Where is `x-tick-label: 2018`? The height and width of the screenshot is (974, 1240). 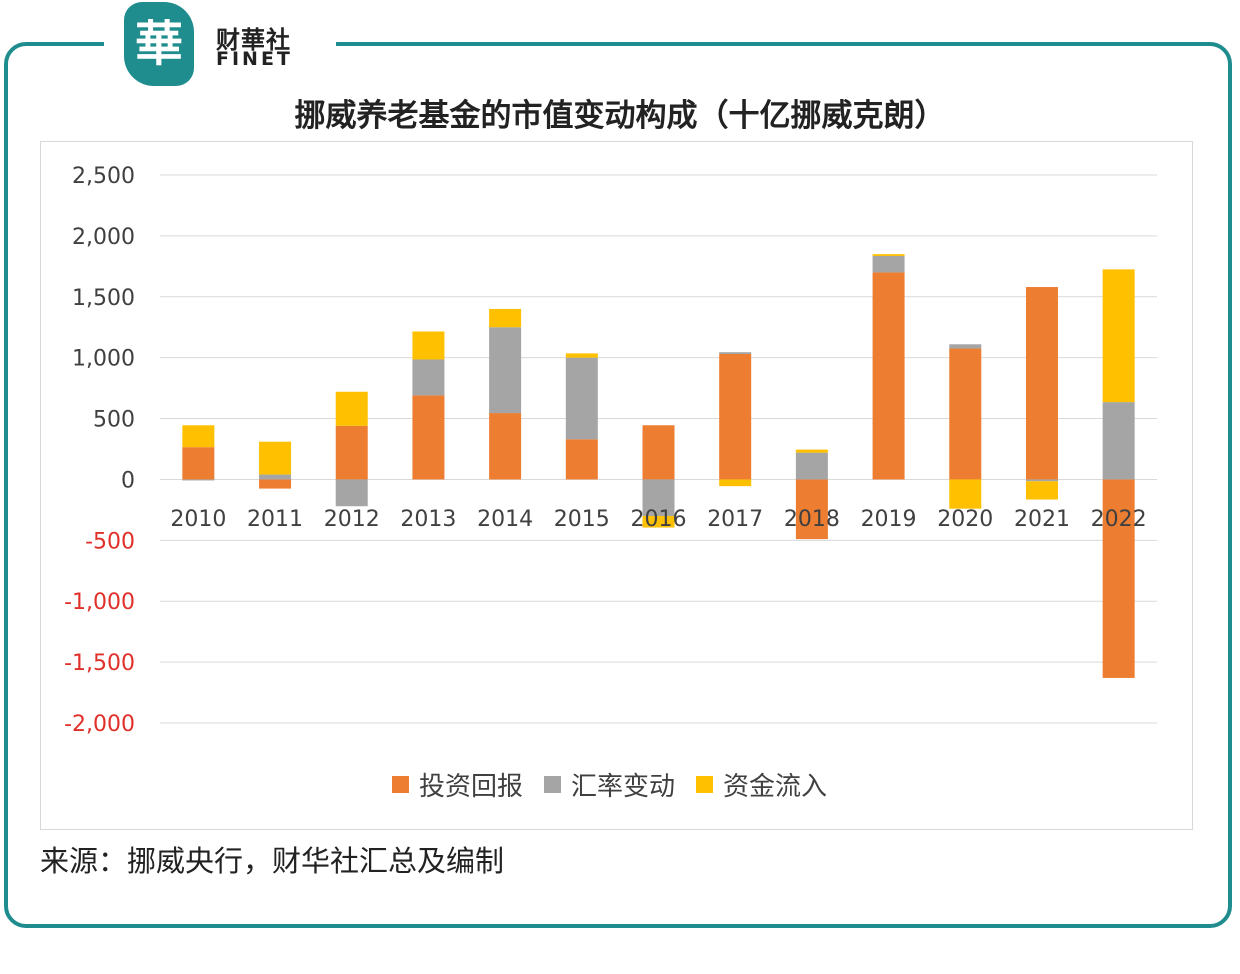 x-tick-label: 2018 is located at coordinates (812, 519).